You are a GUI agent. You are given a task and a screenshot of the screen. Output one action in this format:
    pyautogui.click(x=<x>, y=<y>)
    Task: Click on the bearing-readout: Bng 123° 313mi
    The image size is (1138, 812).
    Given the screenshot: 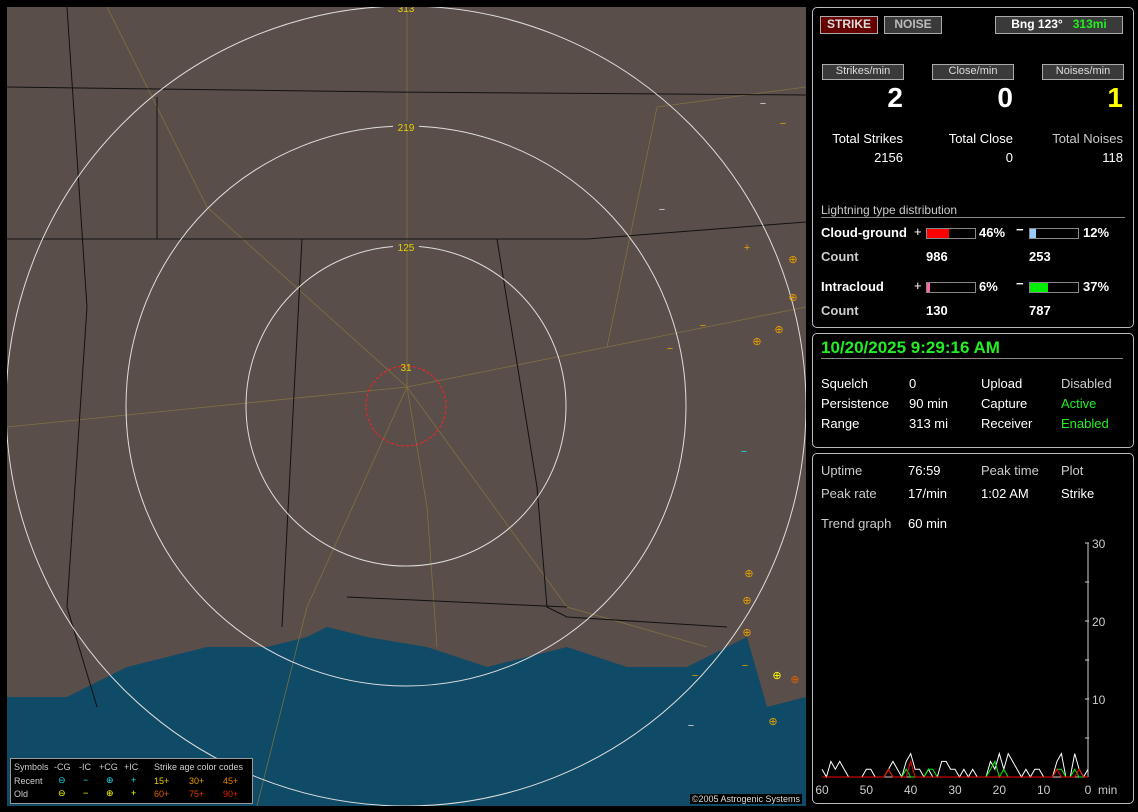 What is the action you would take?
    pyautogui.click(x=1059, y=25)
    